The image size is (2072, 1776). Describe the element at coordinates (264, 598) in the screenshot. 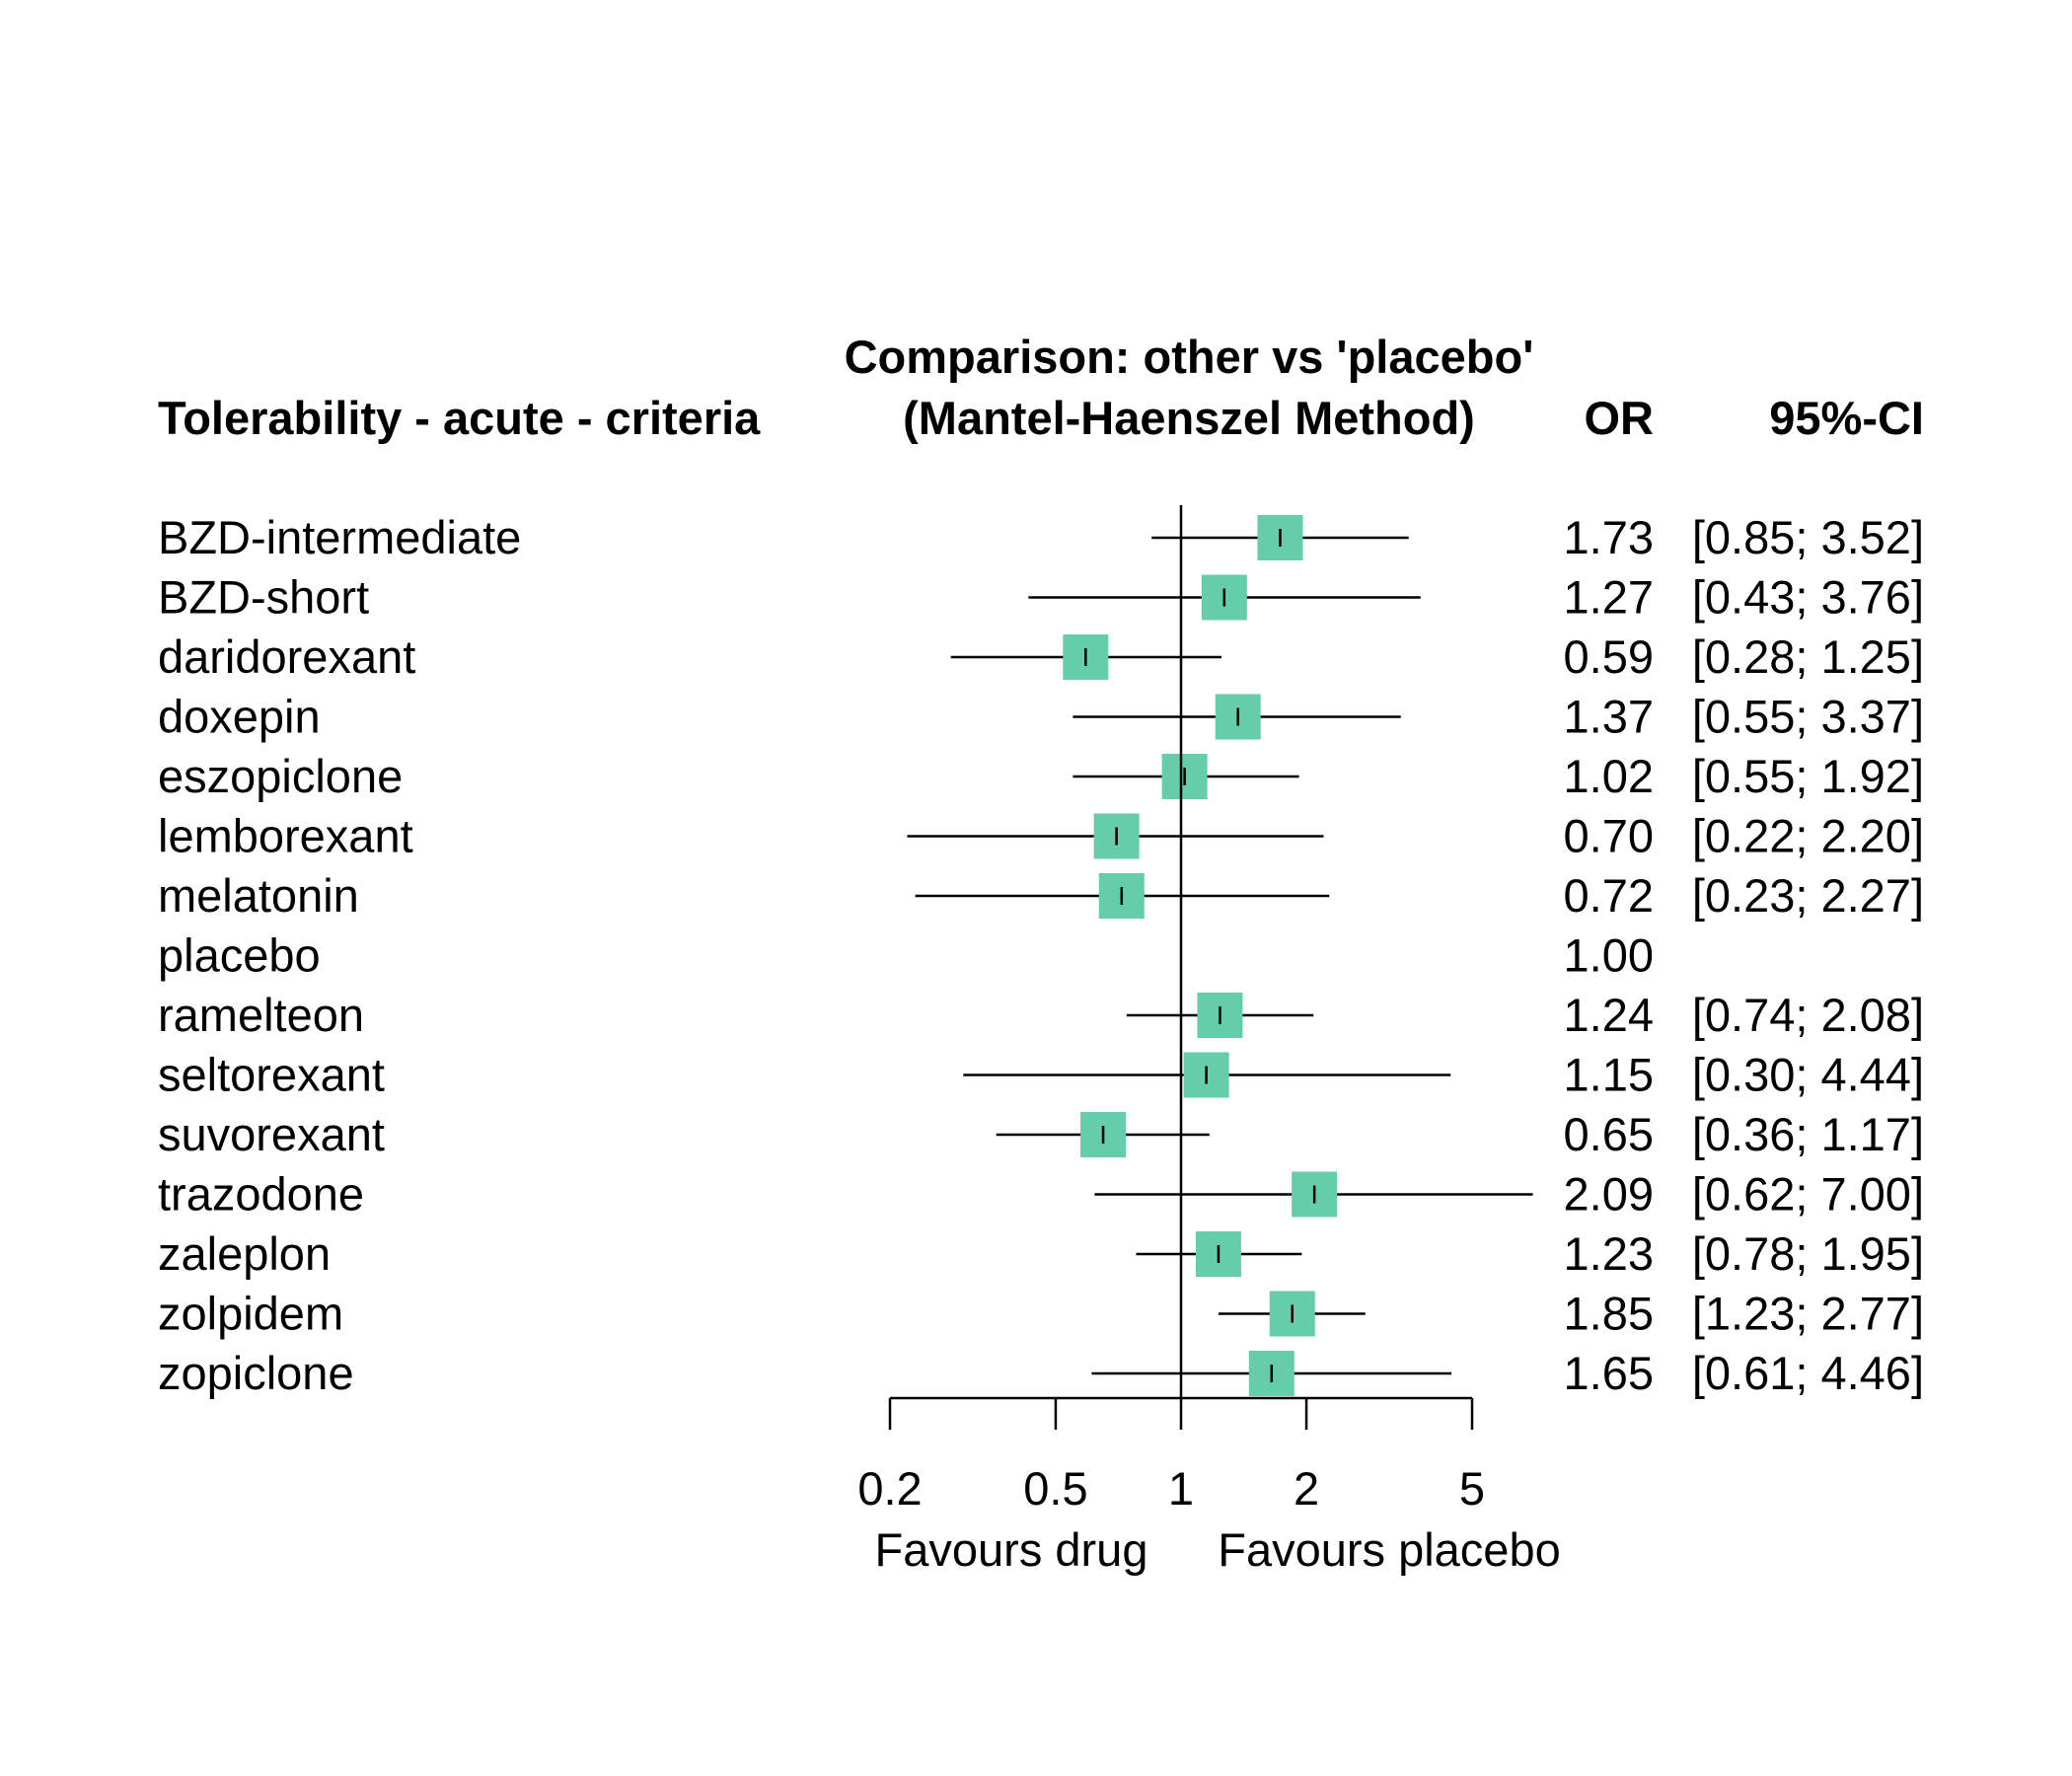

I see `study-label: BZD-short` at that location.